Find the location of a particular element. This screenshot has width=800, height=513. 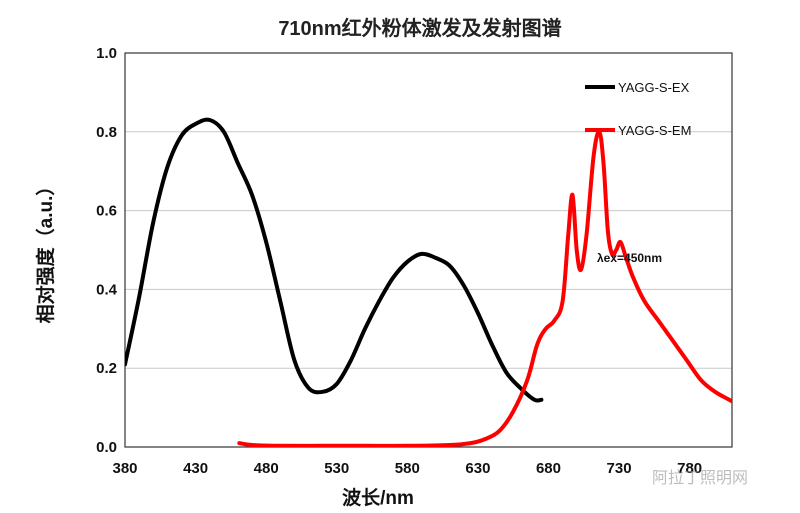

x-tick-labels: 380 430 480 530 580 630 680 730 780 is located at coordinates (407, 468).